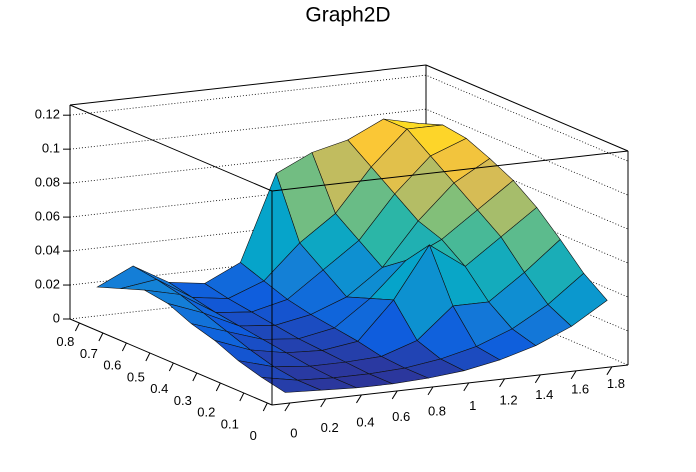 The height and width of the screenshot is (472, 696). I want to click on x-axis, so click(450, 385).